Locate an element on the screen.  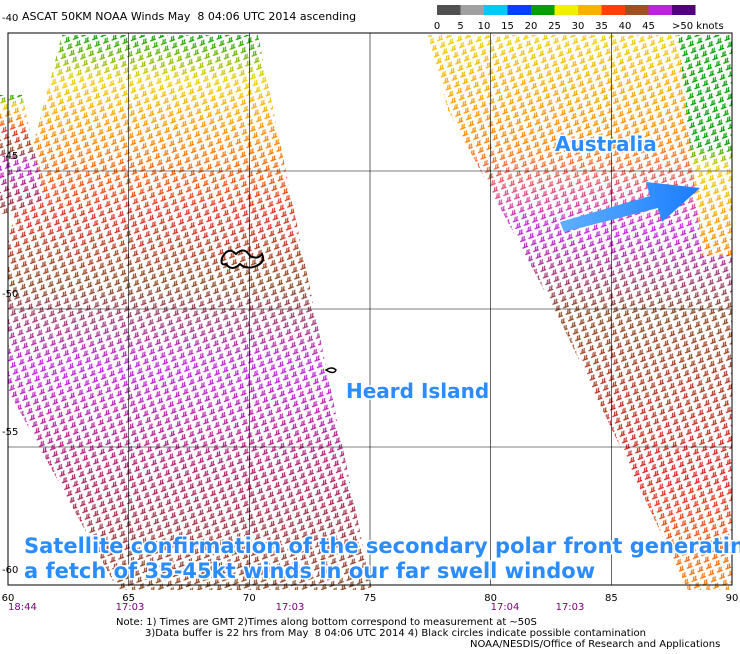
arrow is located at coordinates (630, 207).